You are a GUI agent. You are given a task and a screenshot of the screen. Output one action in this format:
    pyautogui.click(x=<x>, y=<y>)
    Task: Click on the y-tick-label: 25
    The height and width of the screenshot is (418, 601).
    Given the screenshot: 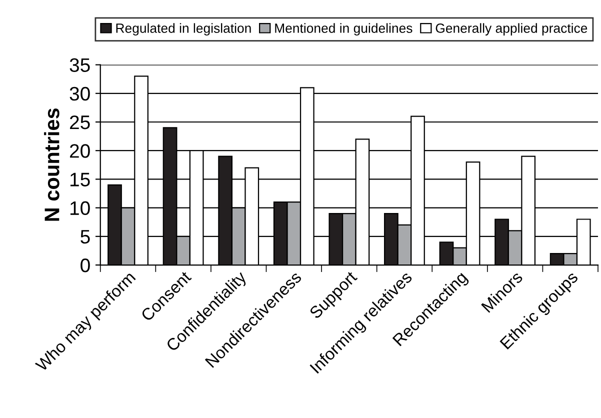 What is the action you would take?
    pyautogui.click(x=80, y=122)
    